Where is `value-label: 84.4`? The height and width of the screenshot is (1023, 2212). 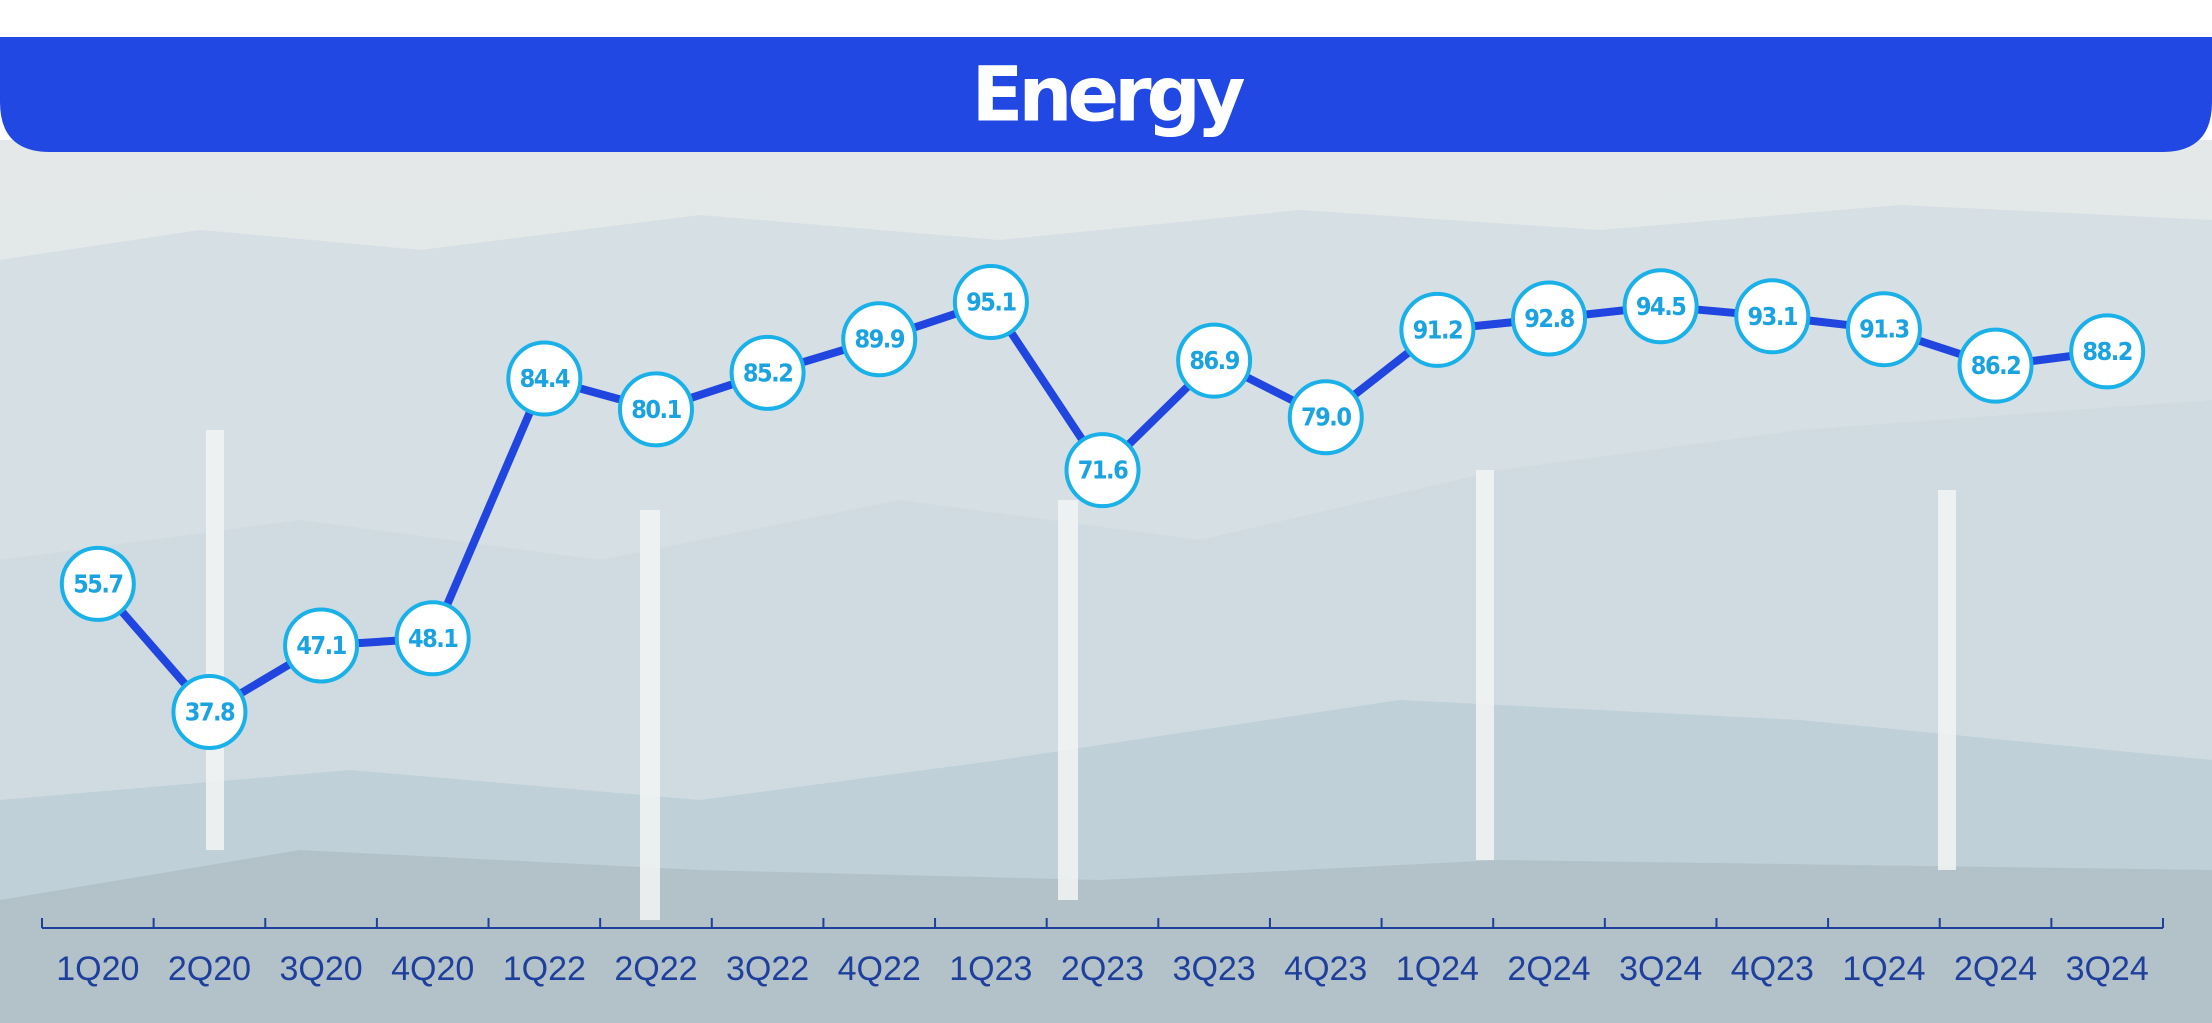 value-label: 84.4 is located at coordinates (545, 378).